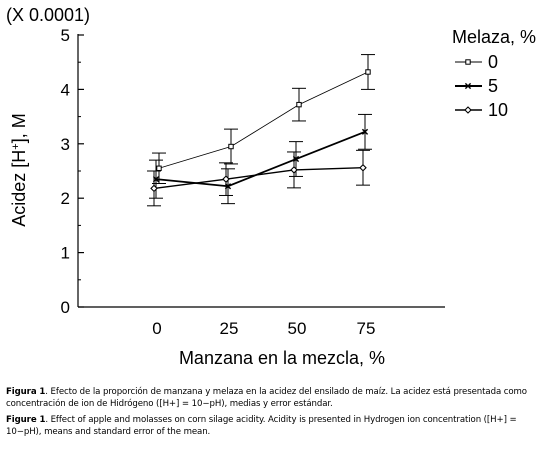 This screenshot has width=553, height=450. Describe the element at coordinates (48, 15) in the screenshot. I see `scale-note: (X 0.0001)` at that location.